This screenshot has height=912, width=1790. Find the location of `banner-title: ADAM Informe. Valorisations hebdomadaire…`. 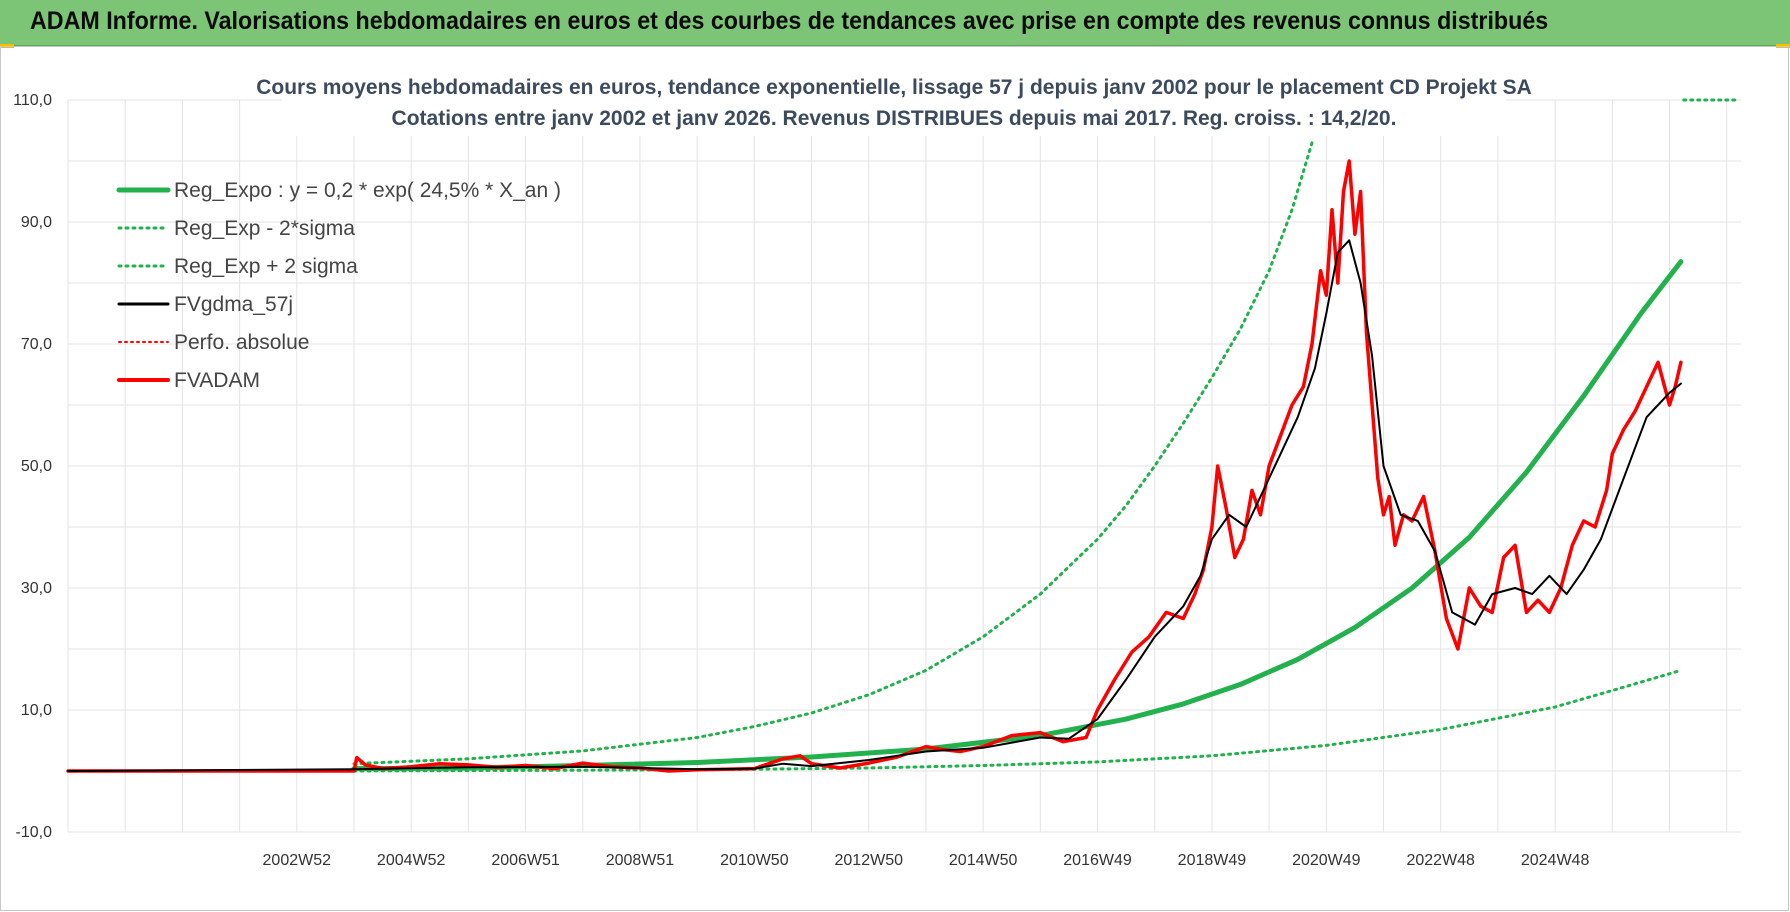

banner-title: ADAM Informe. Valorisations hebdomadaire… is located at coordinates (789, 21).